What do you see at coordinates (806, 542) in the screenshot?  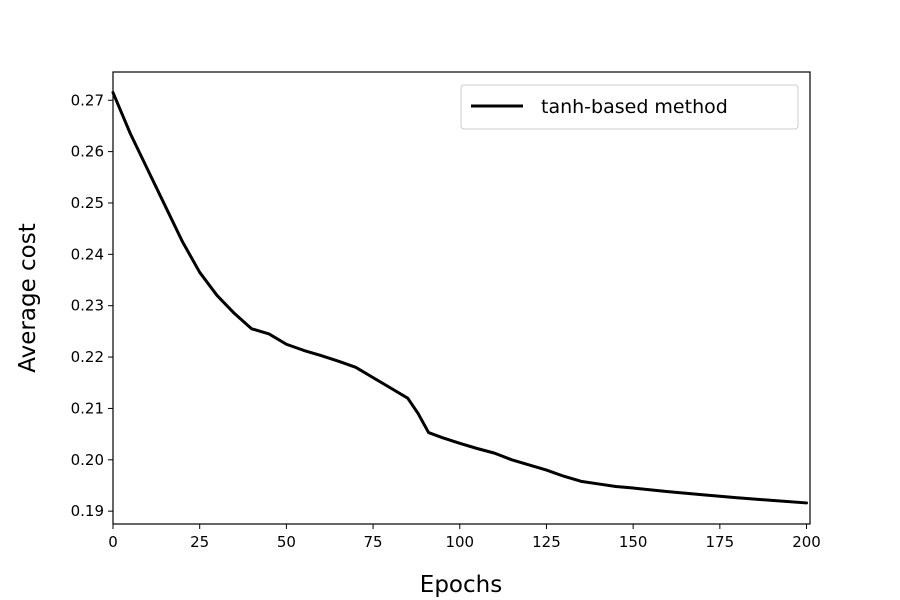 I see `x-tick-label: 200` at bounding box center [806, 542].